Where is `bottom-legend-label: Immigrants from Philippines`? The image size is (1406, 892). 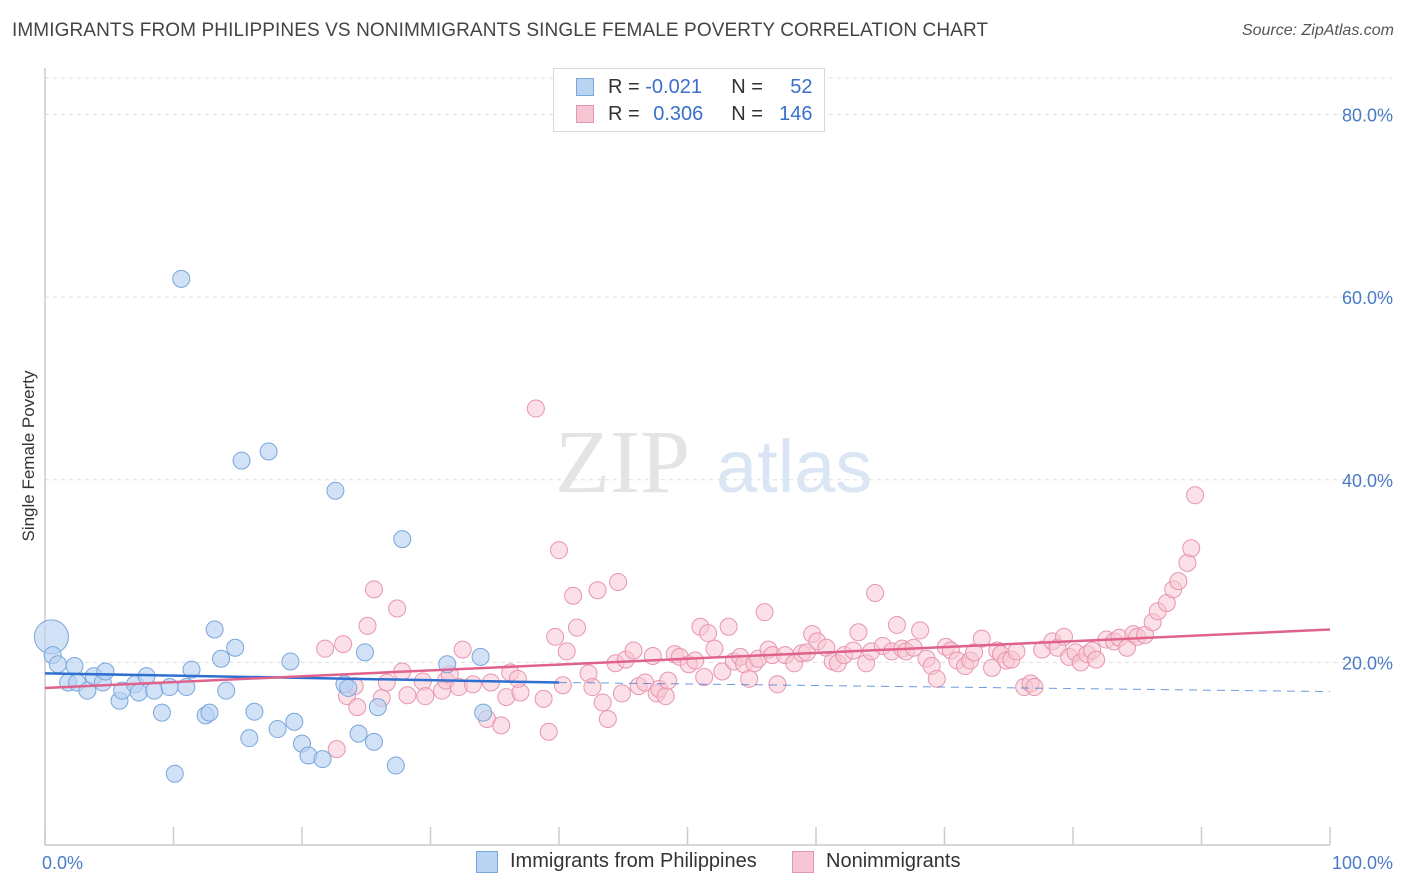
bottom-legend-label: Immigrants from Philippines is located at coordinates (633, 861).